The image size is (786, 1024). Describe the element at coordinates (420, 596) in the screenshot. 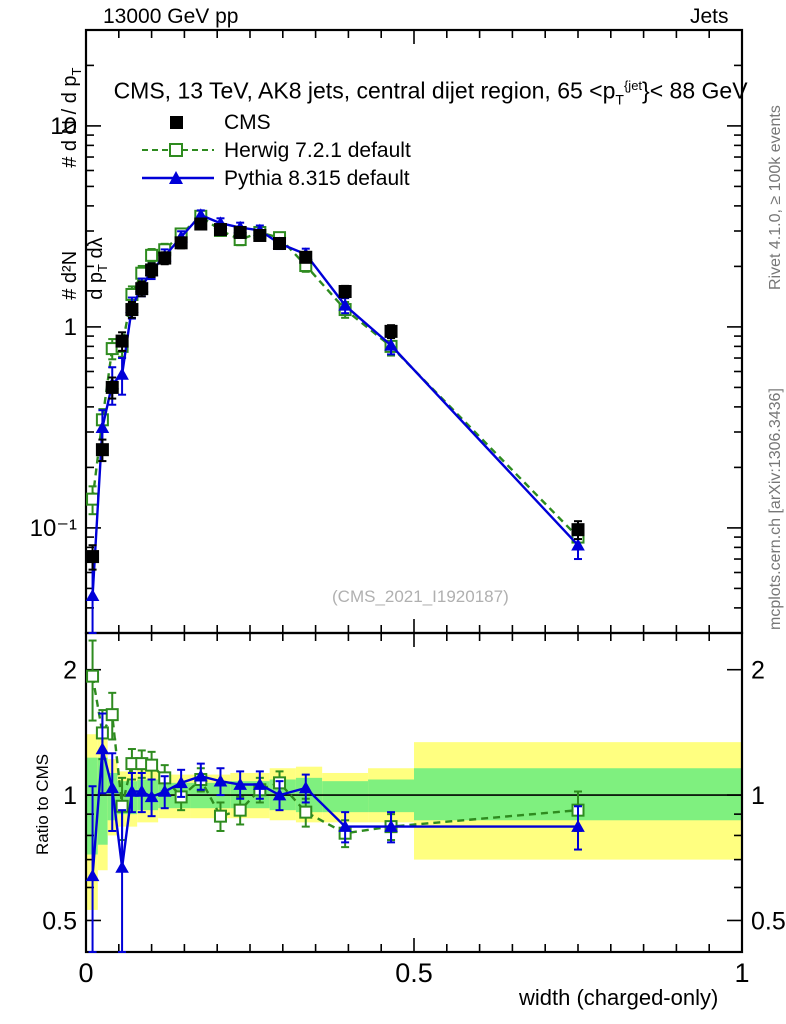

I see `watermark: (CMS_2021_I1920187)` at that location.